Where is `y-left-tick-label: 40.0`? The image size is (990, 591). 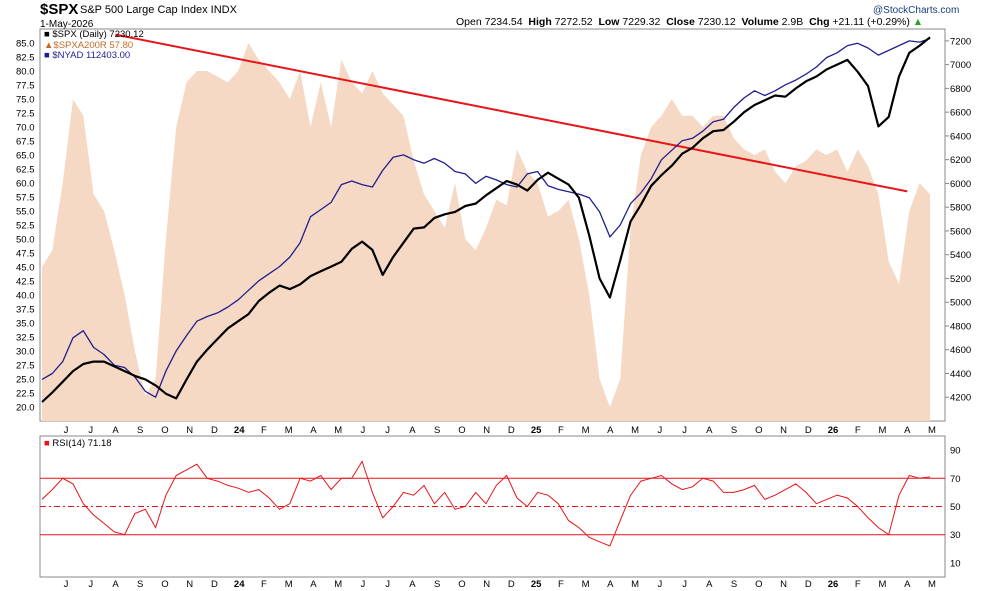
y-left-tick-label: 40.0 is located at coordinates (25, 296).